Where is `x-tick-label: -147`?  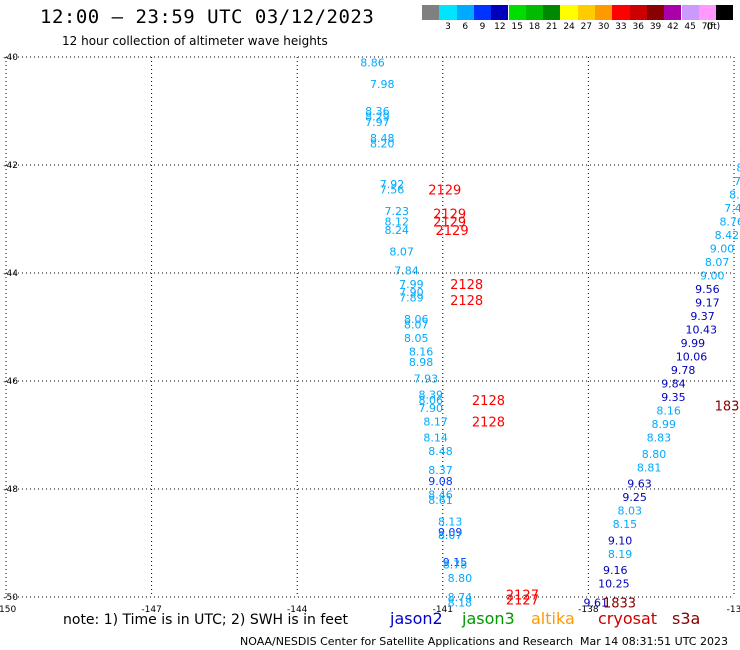
x-tick-label: -147 is located at coordinates (151, 610).